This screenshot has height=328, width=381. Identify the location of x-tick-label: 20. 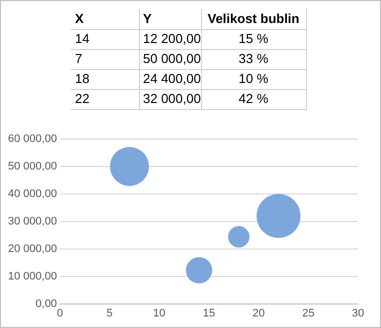
(258, 313).